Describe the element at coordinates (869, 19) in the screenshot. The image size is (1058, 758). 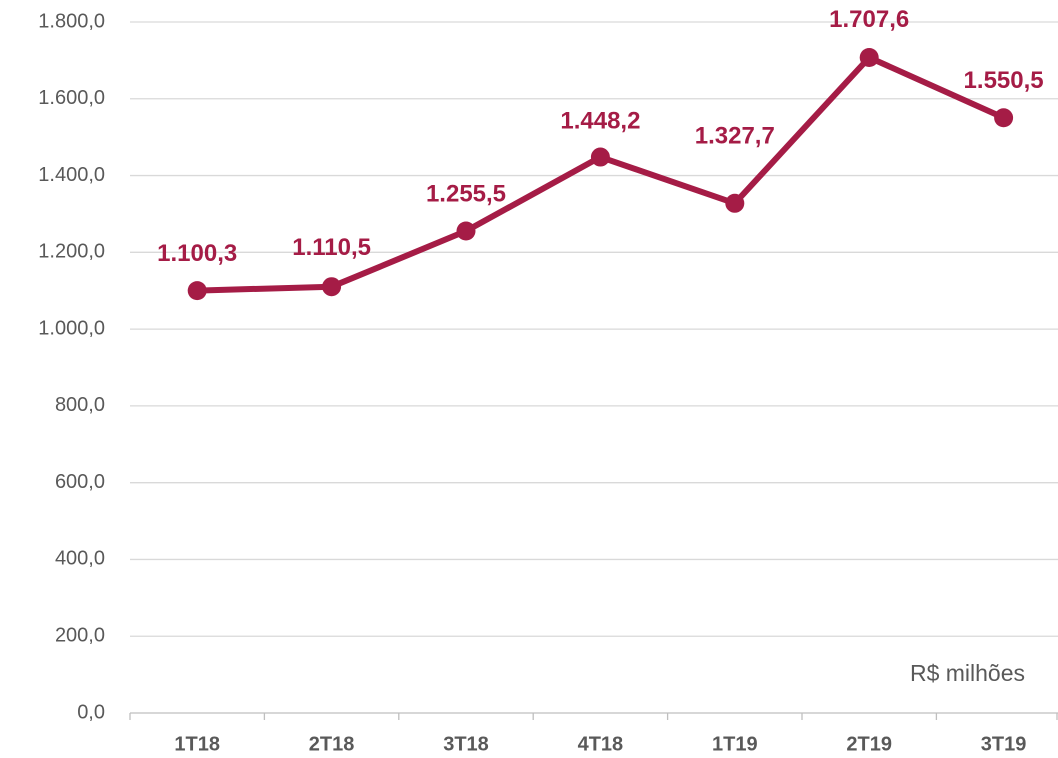
I see `data-label: 1.707,6` at that location.